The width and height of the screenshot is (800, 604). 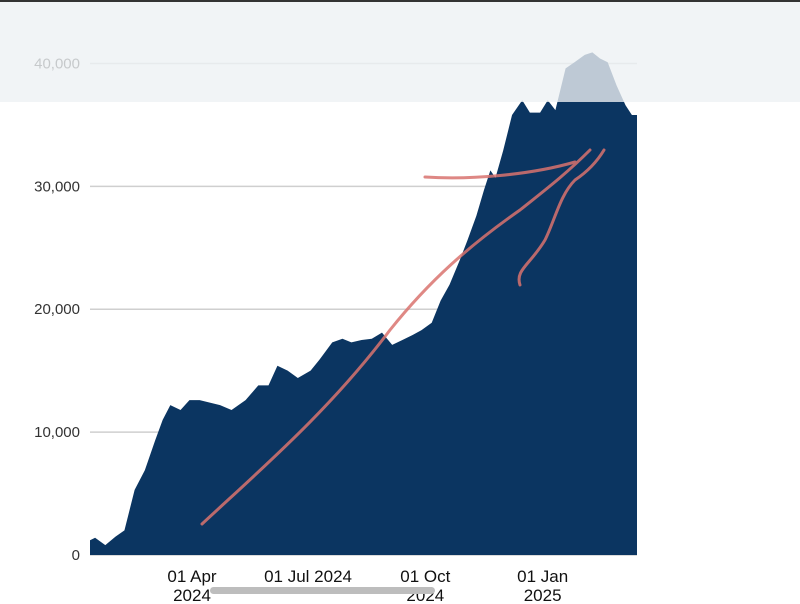 I want to click on x-tick-label: 01 Jul 2024, so click(x=308, y=576).